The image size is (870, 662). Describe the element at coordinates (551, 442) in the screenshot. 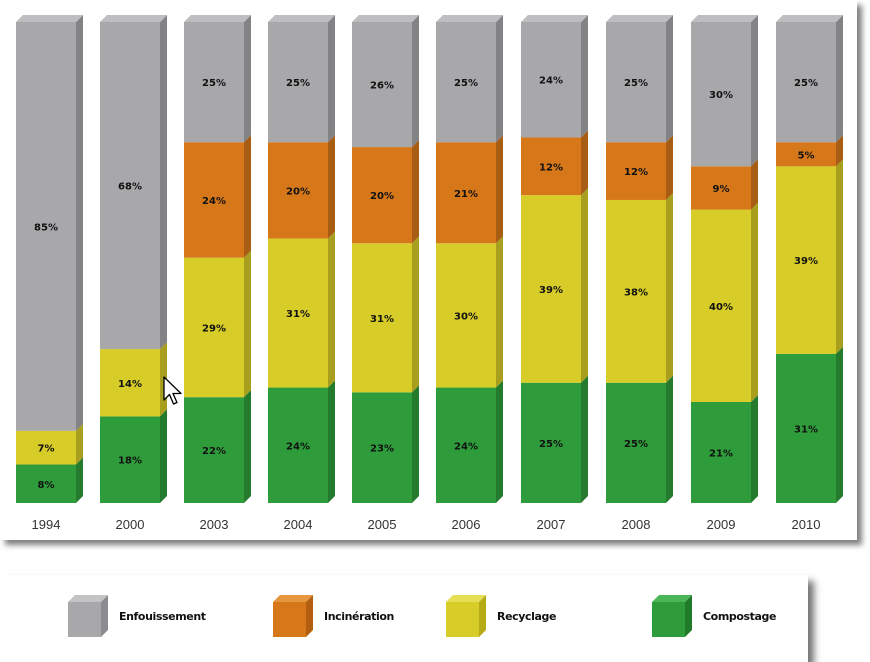

I see `bar-compostage-2007` at that location.